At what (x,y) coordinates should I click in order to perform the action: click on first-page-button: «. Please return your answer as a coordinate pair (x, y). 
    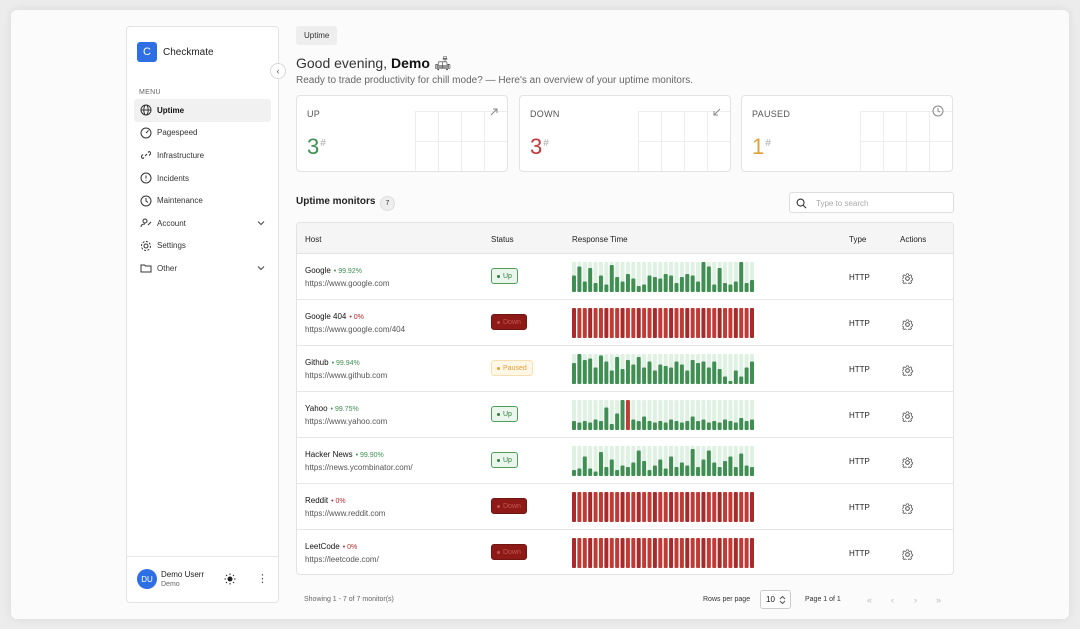
    Looking at the image, I should click on (869, 599).